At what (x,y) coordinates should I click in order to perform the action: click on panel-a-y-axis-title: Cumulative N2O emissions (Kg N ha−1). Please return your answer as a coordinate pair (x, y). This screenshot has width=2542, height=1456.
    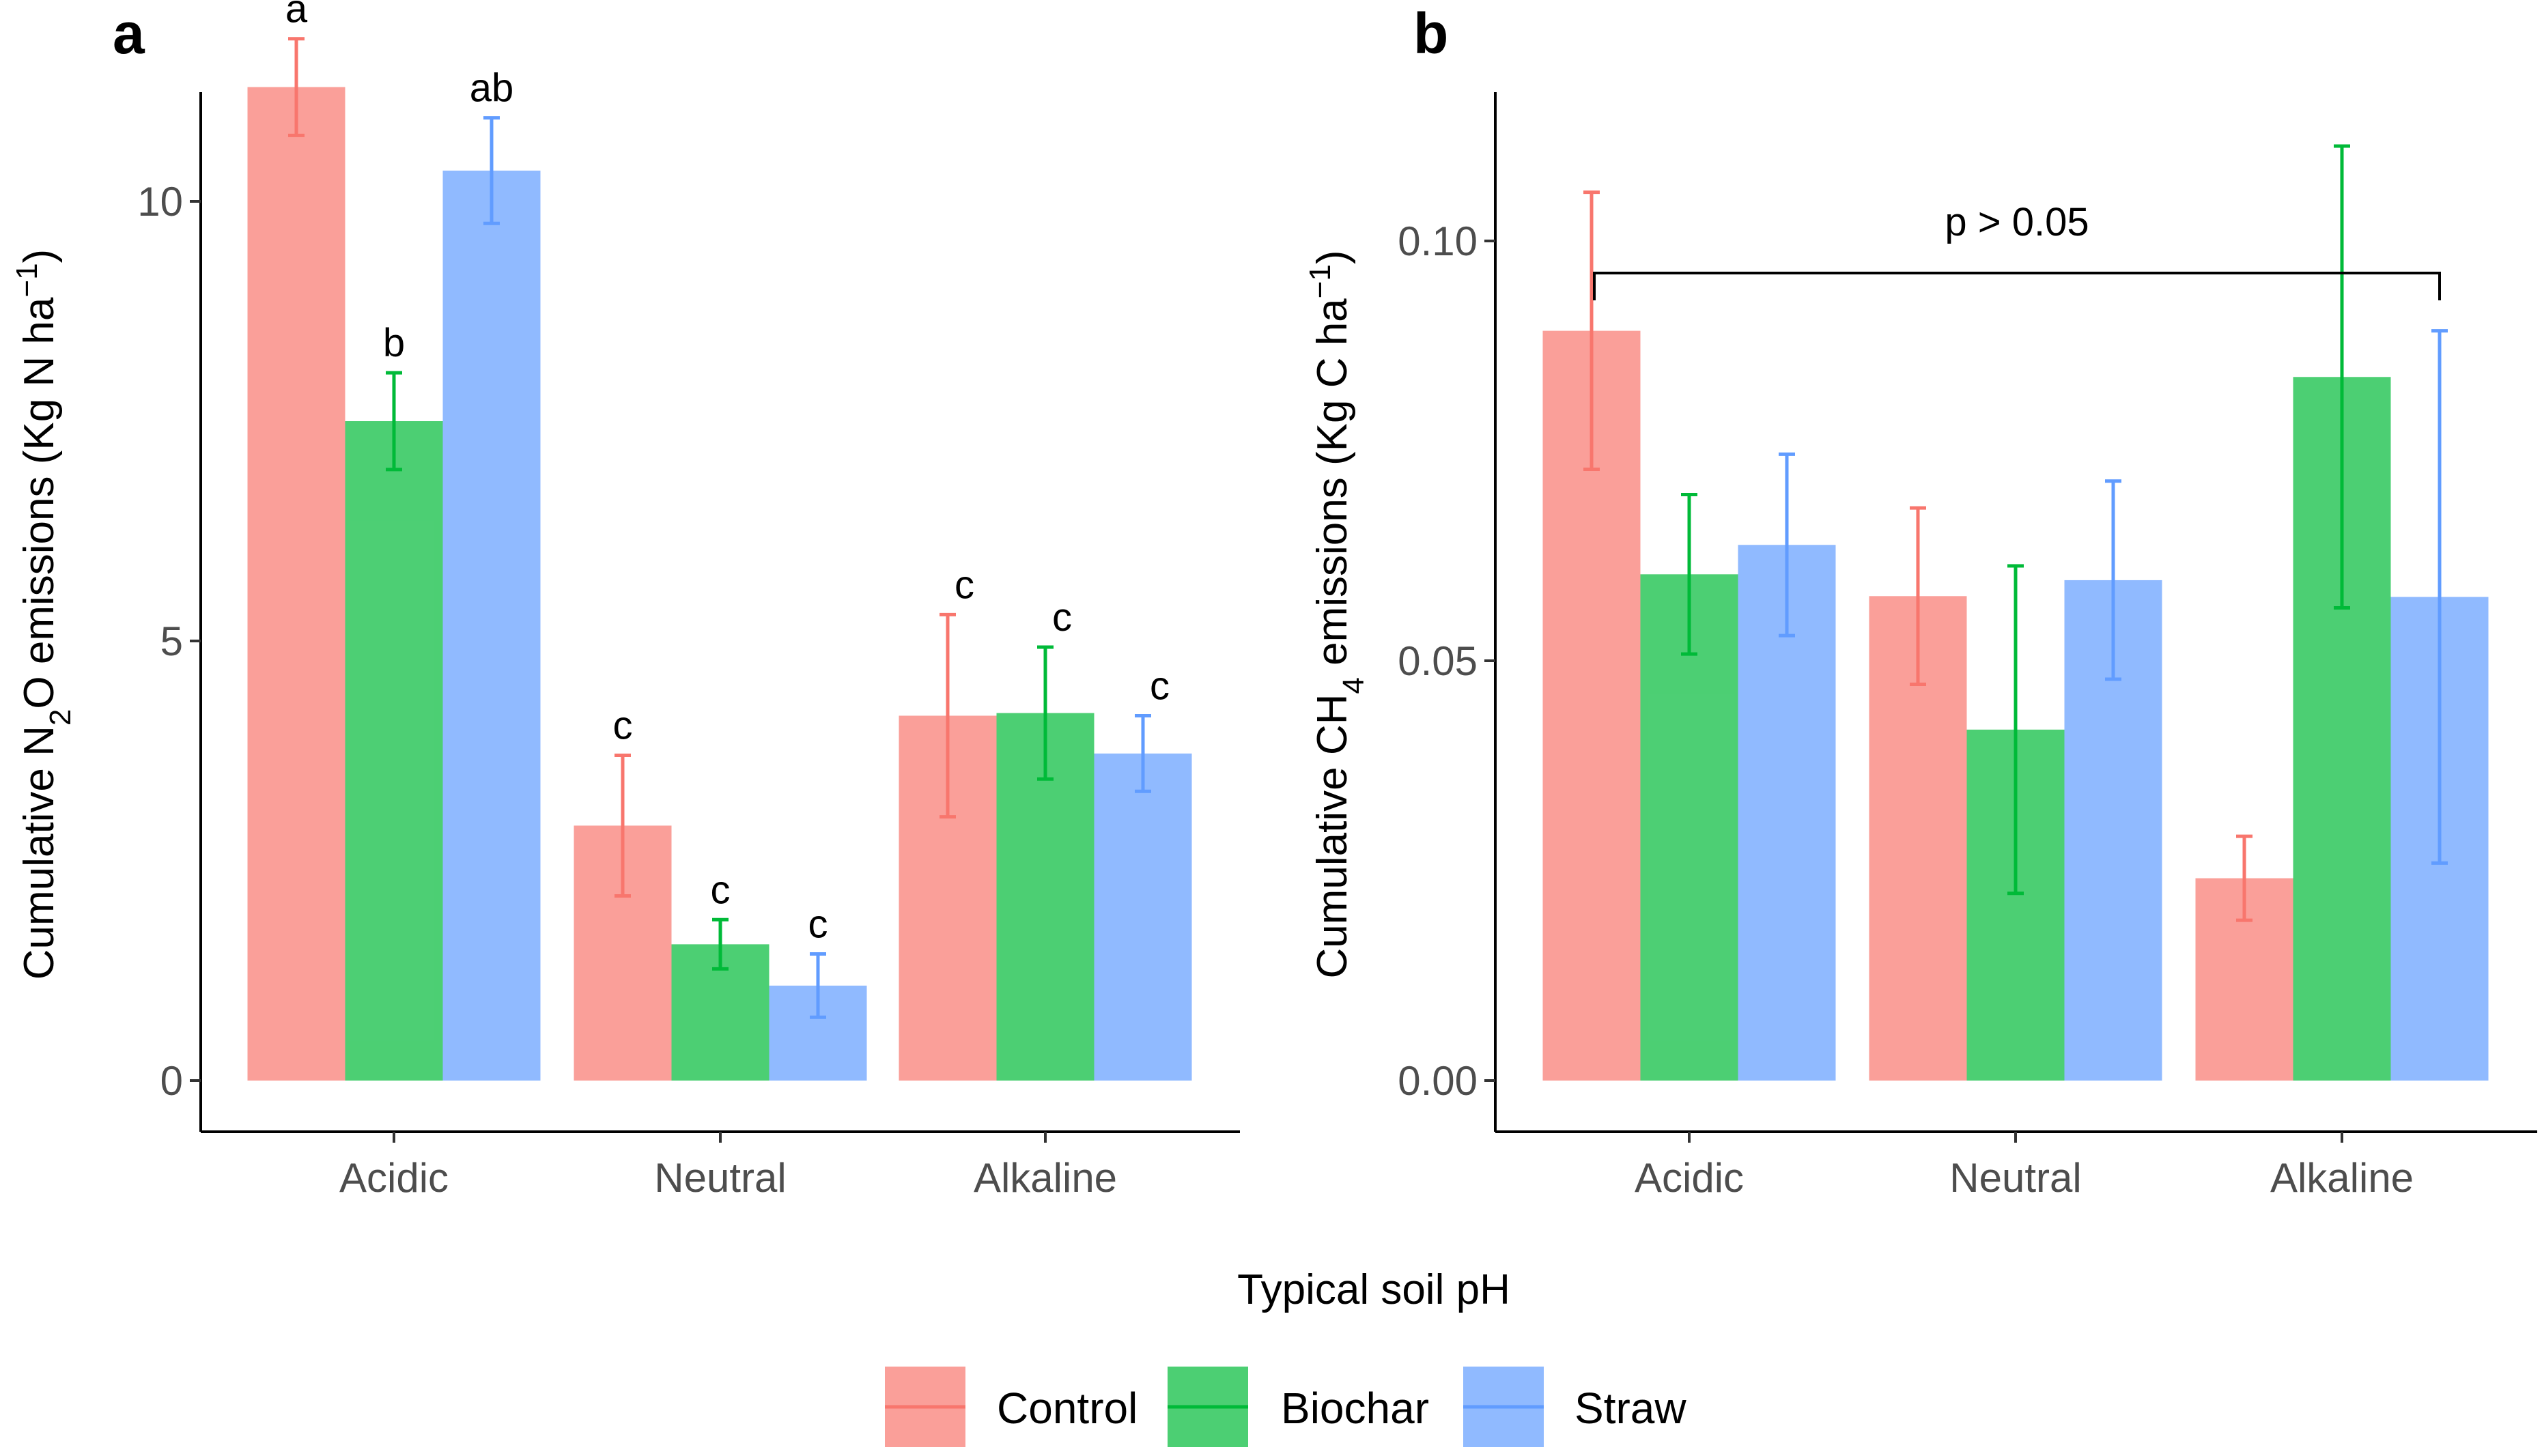
    Looking at the image, I should click on (43, 614).